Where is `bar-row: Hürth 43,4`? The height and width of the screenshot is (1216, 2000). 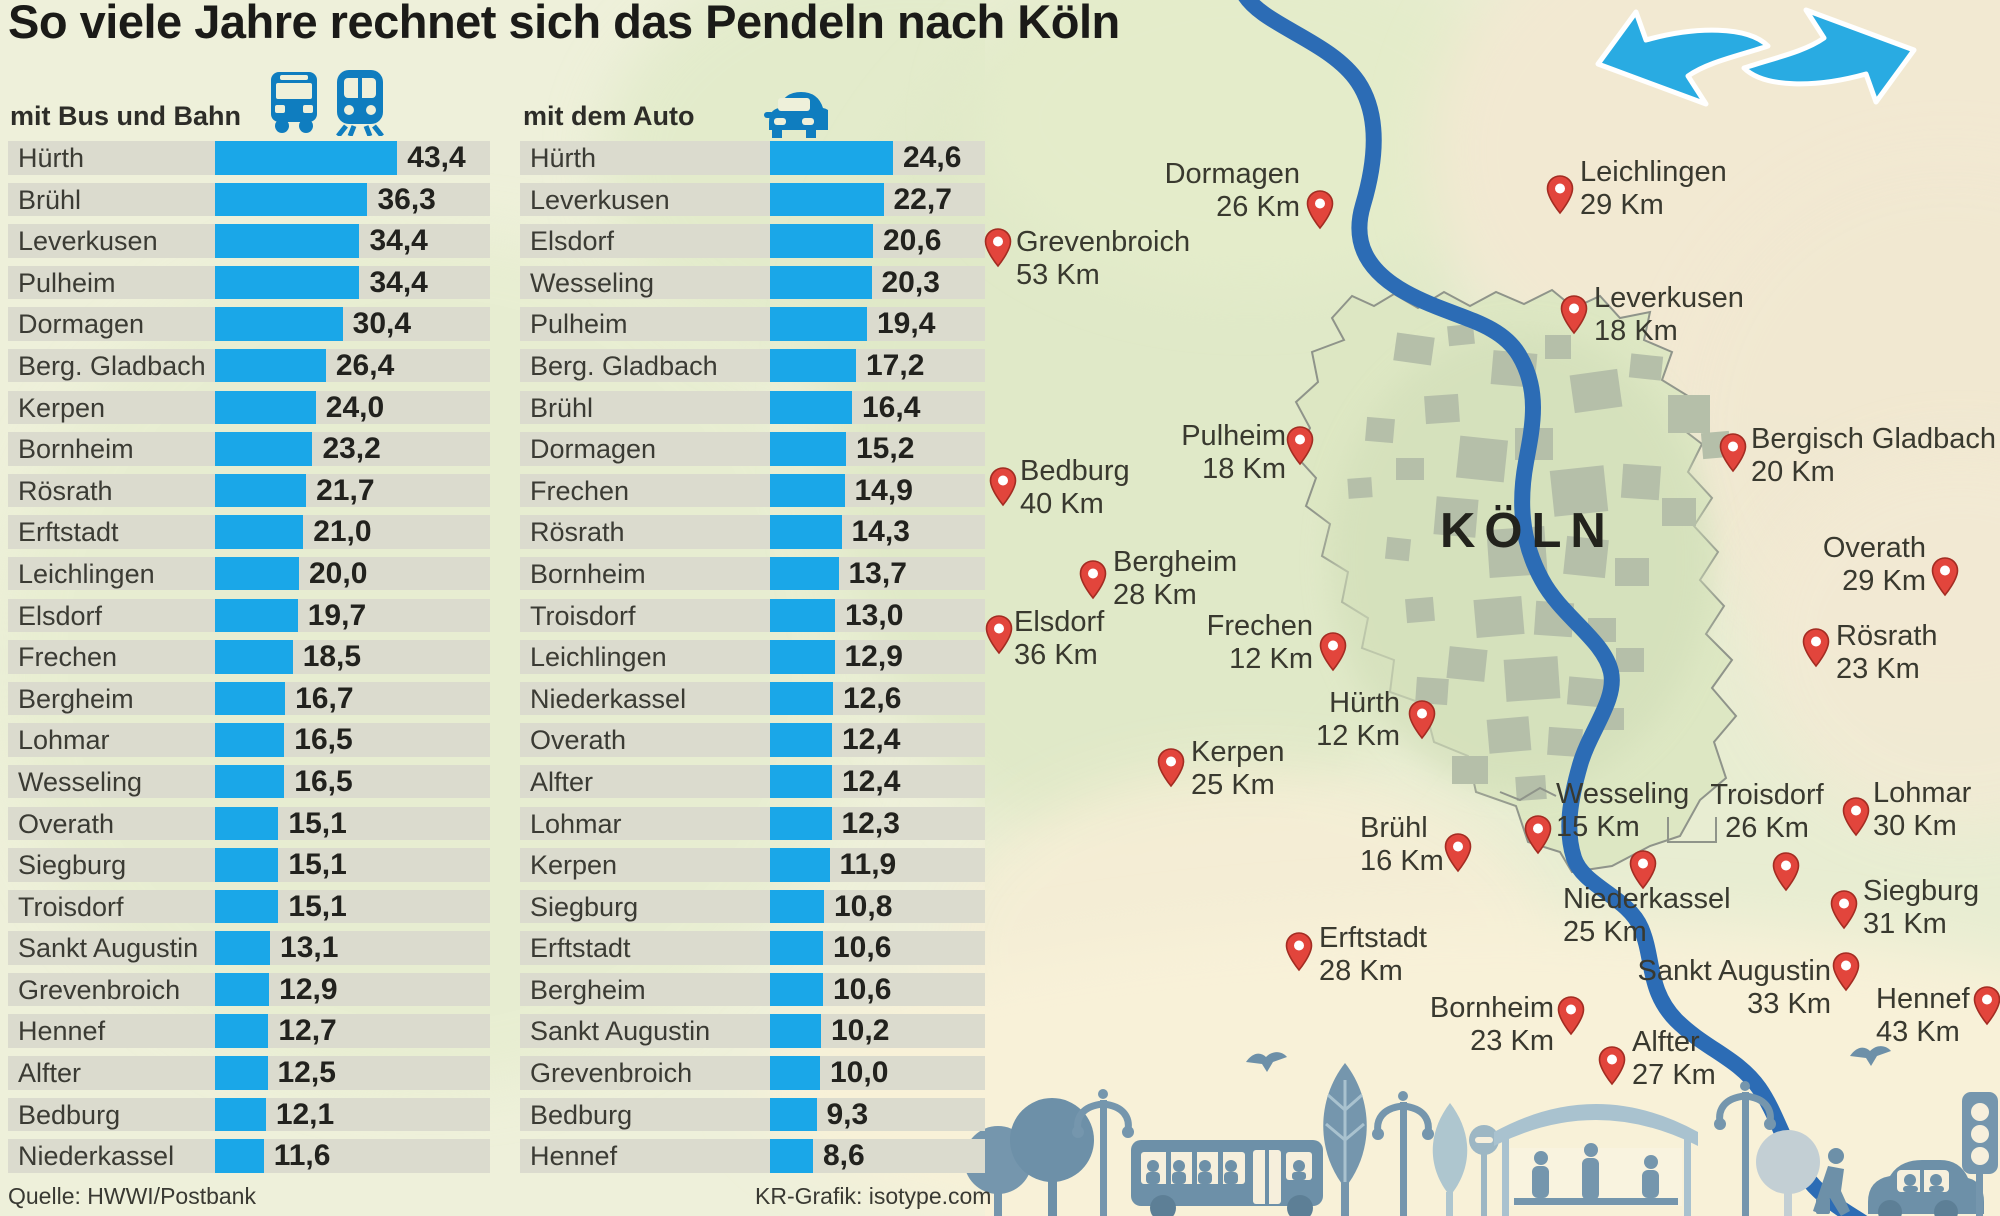 bar-row: Hürth 43,4 is located at coordinates (249, 158).